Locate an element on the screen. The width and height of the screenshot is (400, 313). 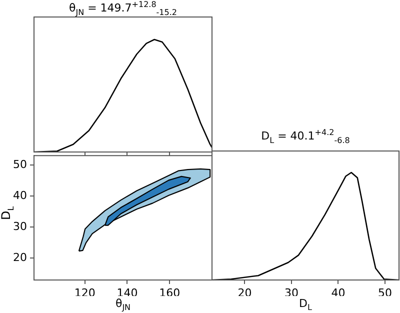
y-tick-label: 30 is located at coordinates (20, 226).